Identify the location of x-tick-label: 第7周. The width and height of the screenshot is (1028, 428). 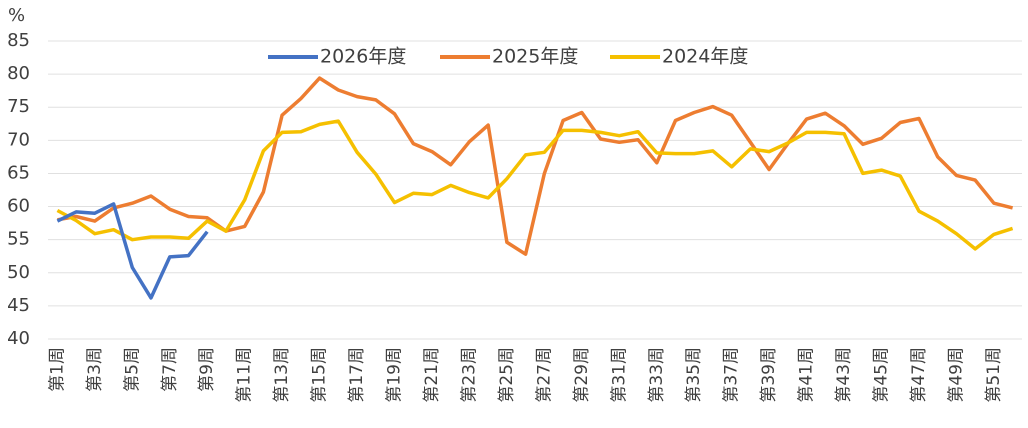
(170, 369).